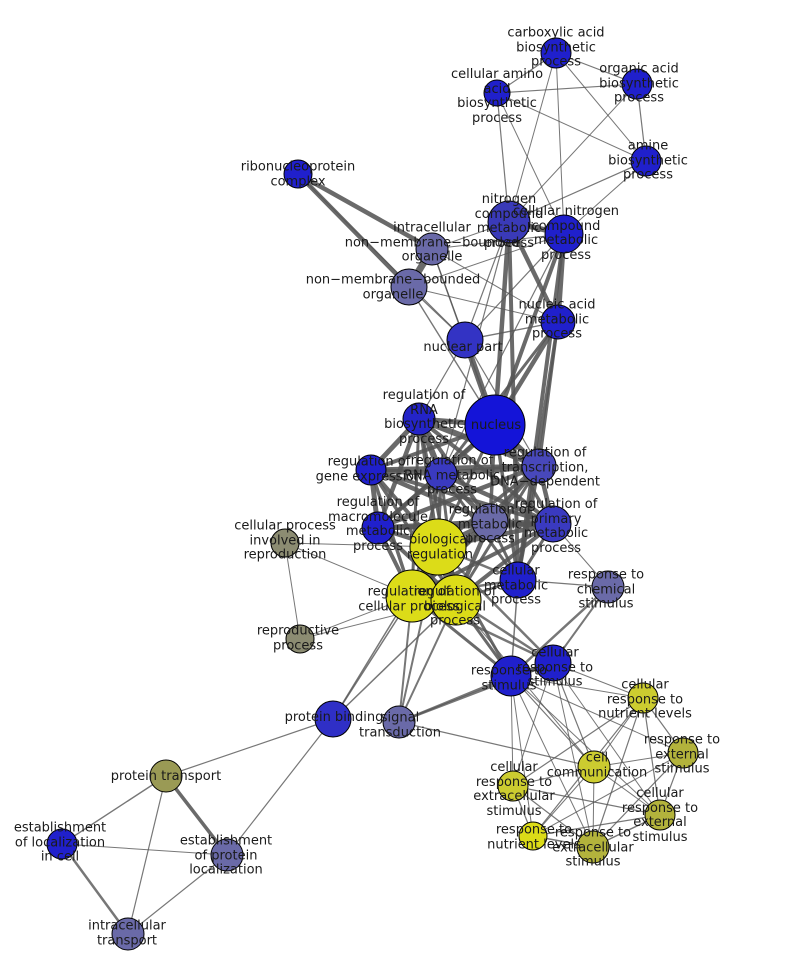 This screenshot has height=971, width=786. What do you see at coordinates (553, 663) in the screenshot?
I see `graph-node-cellular-response-to-stimulus` at bounding box center [553, 663].